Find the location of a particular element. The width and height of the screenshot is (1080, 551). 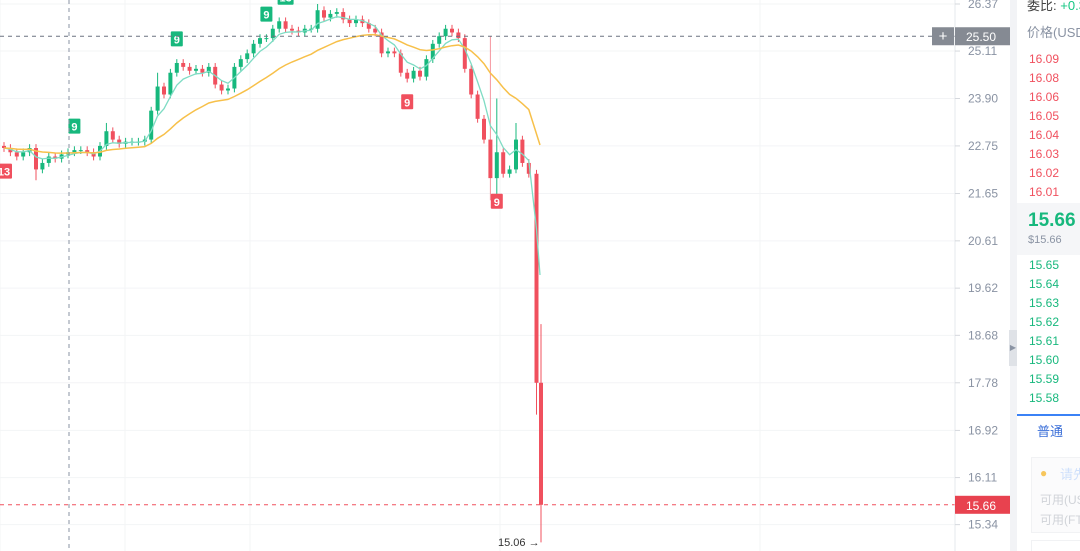

bid-row: 15.65 is located at coordinates (1044, 265).